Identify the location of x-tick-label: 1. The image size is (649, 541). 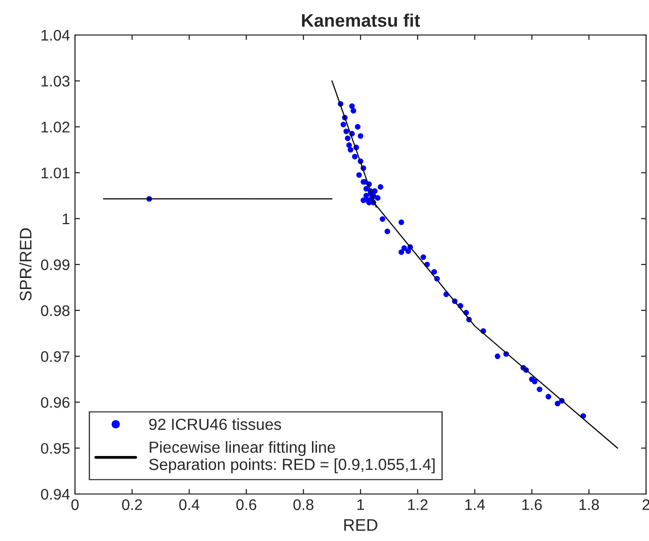
(360, 504).